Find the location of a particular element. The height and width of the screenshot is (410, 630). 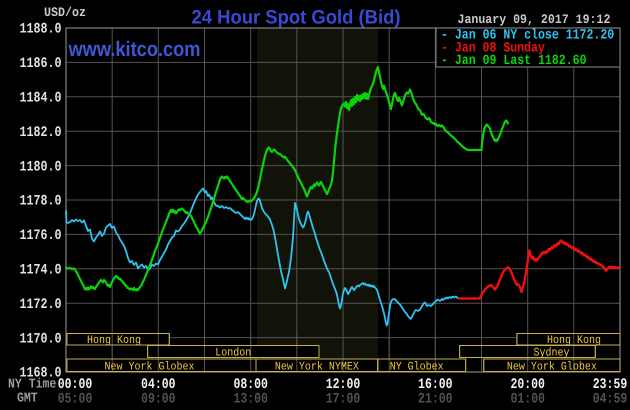

svg-text: 1178.0 is located at coordinates (41, 202).